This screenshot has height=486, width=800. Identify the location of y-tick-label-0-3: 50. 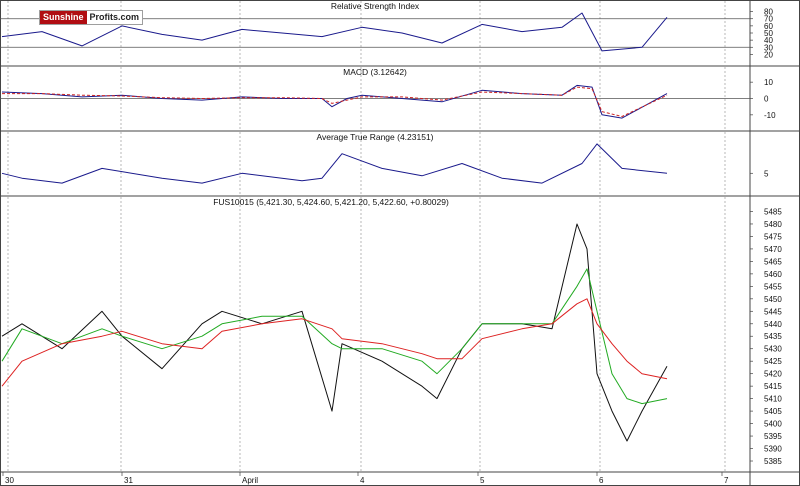
(768, 33).